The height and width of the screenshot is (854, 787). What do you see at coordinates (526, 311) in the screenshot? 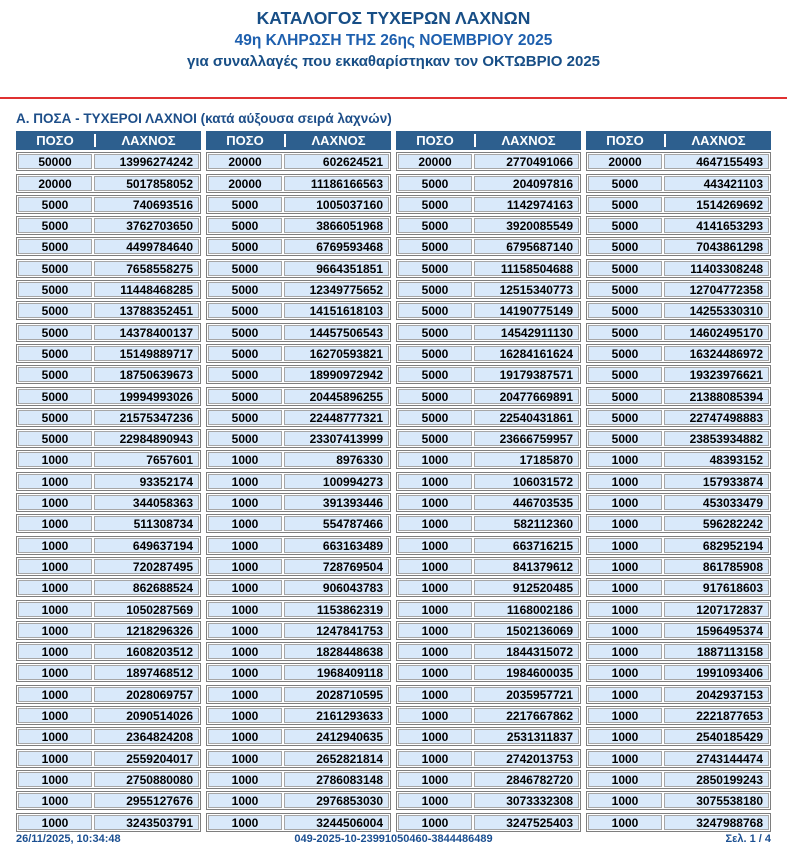
I see `number-cell: 14190775149` at bounding box center [526, 311].